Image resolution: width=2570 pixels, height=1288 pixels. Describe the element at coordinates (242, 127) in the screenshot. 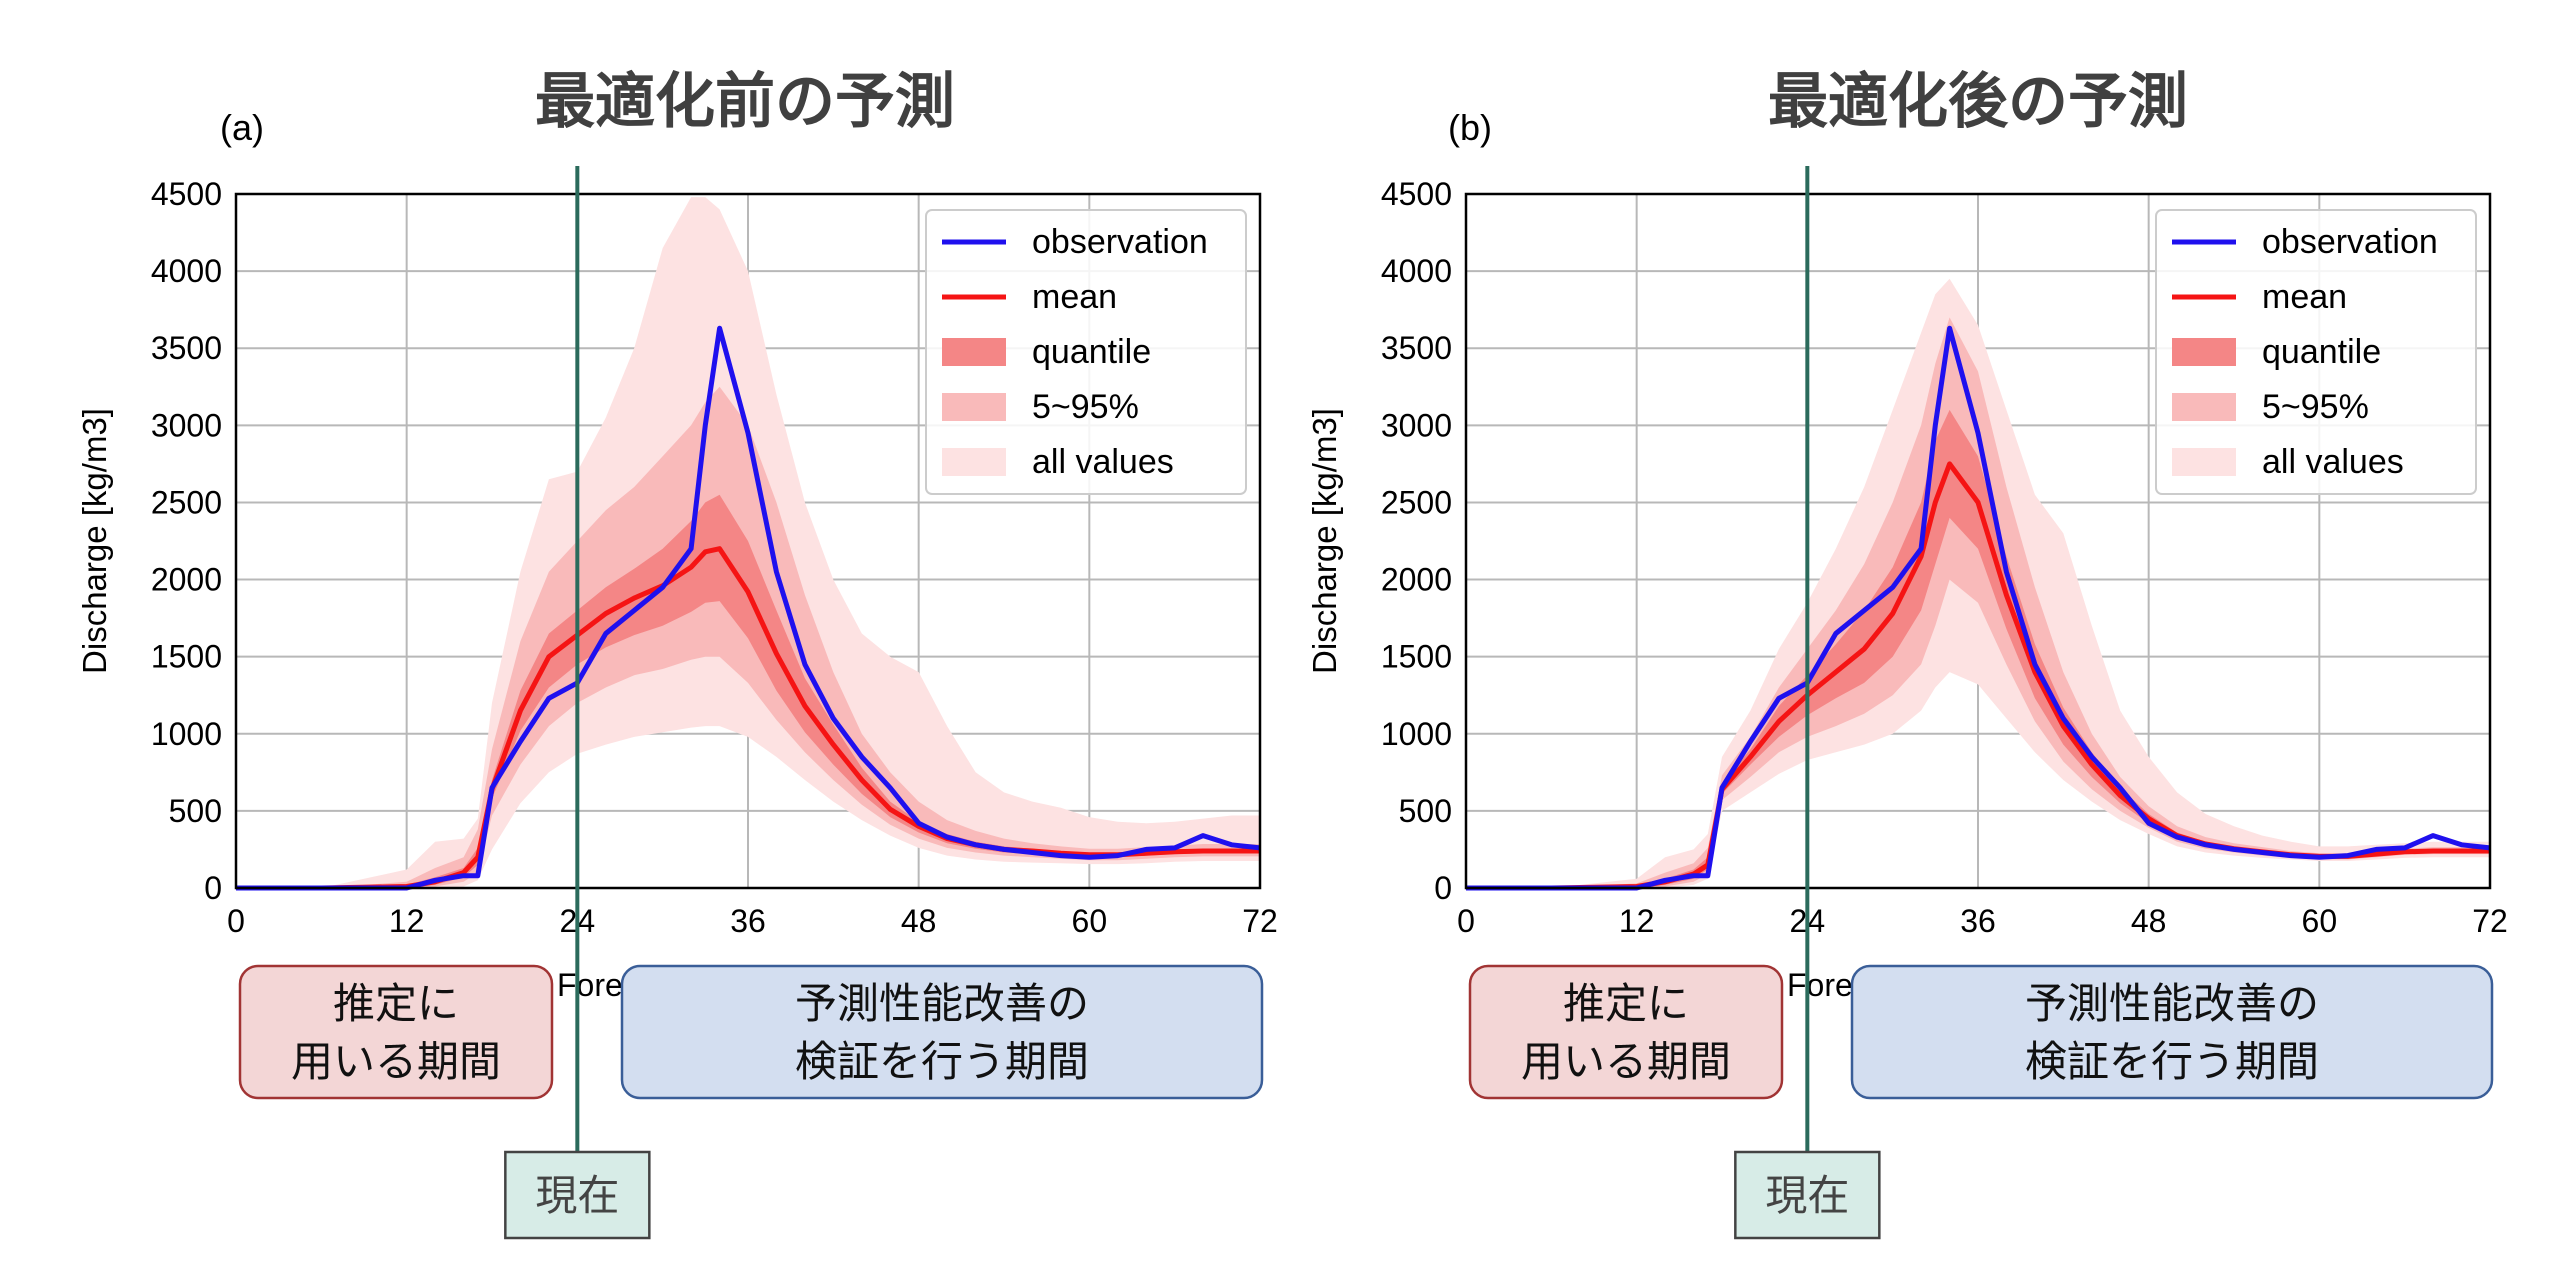

I see `panel-label-a: (a)` at that location.